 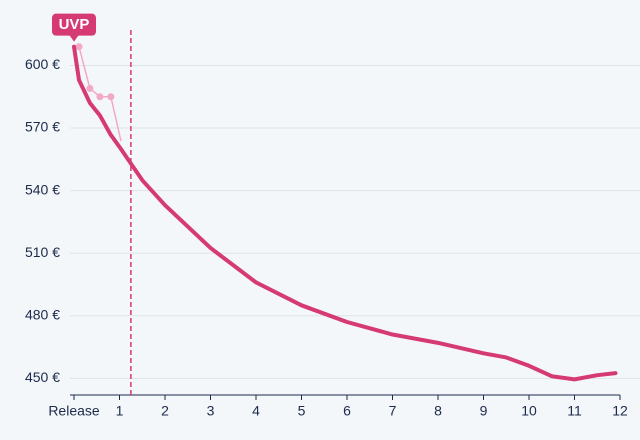 I want to click on y-tick-label: 600 €, so click(x=42, y=64).